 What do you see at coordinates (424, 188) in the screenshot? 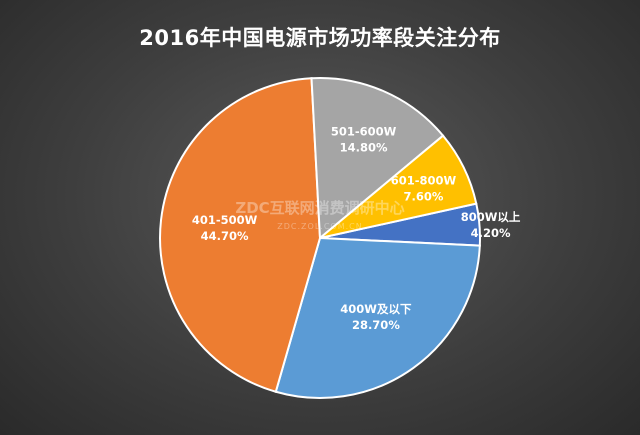
I see `slice-label-4: 601-800W 7.60%` at bounding box center [424, 188].